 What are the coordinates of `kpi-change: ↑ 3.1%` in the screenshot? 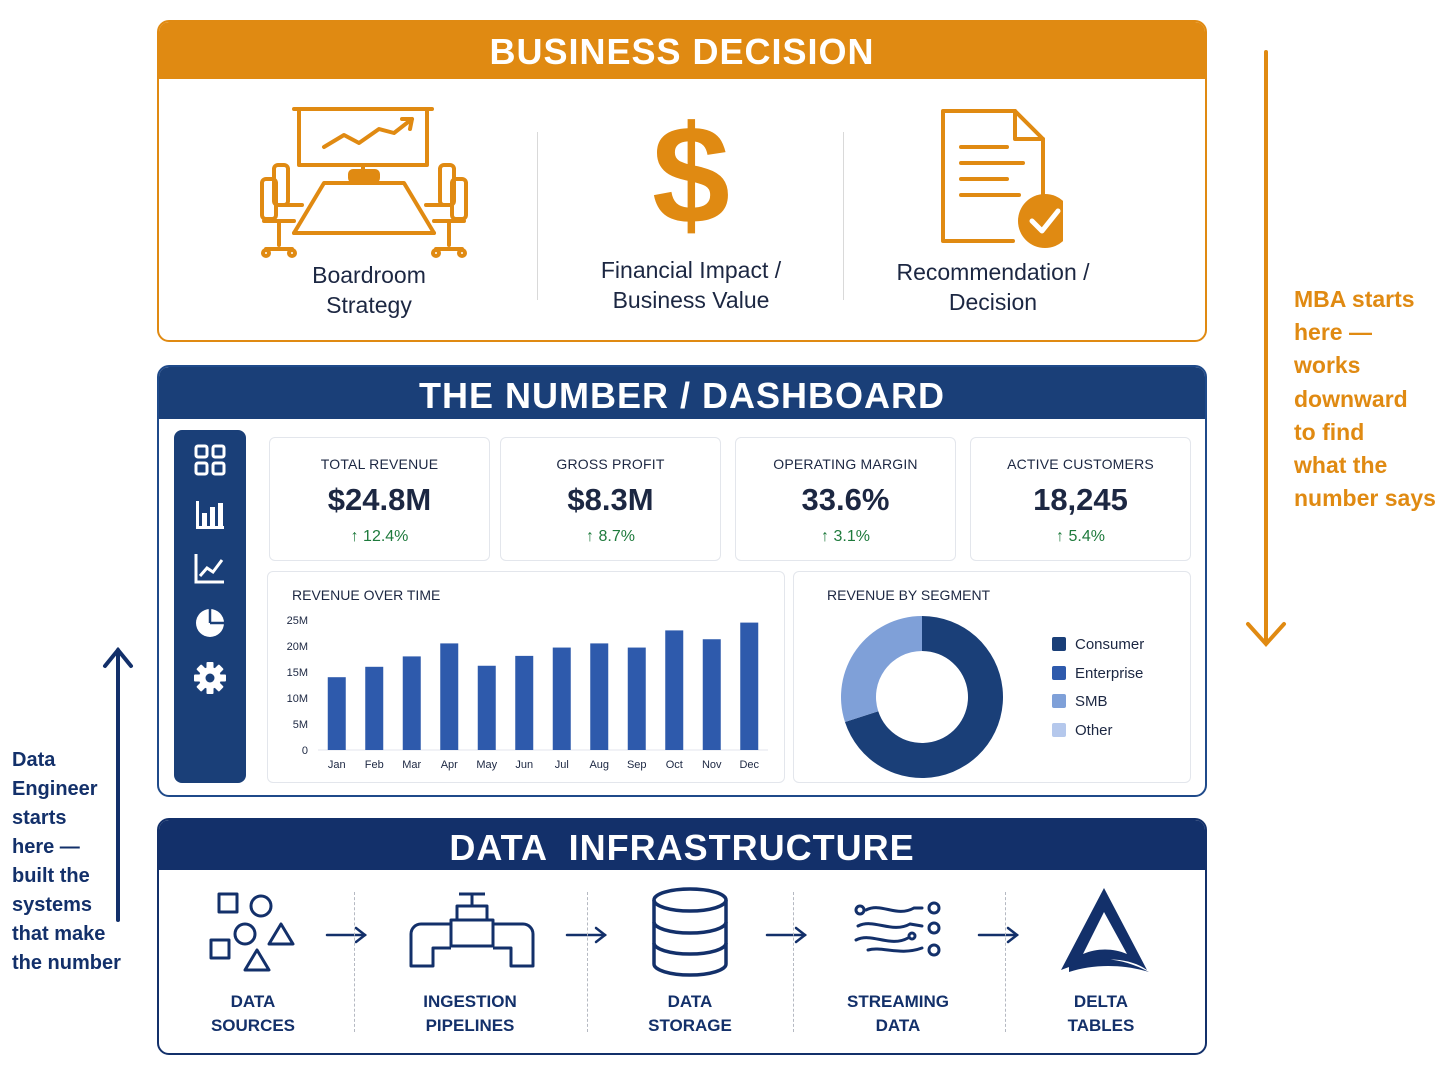 It's located at (845, 536).